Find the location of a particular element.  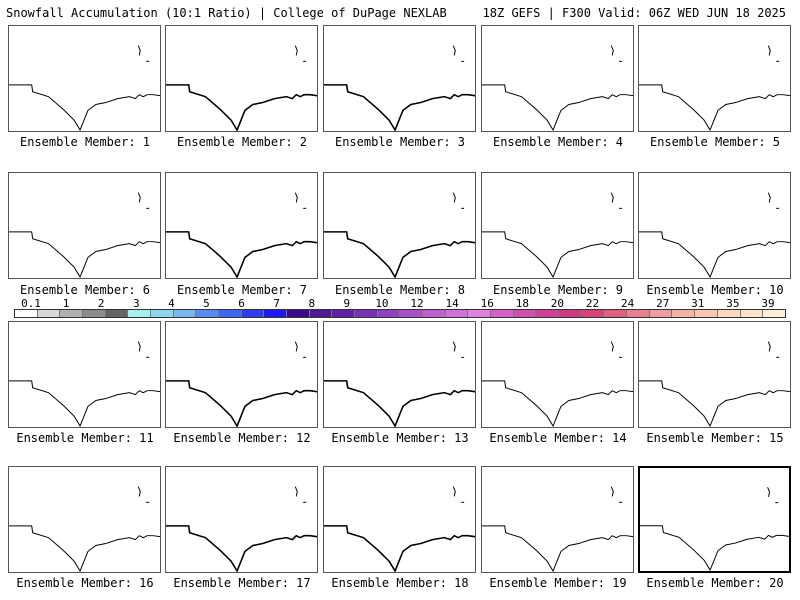

ensemble-member-label-12: Ensemble Member: 12 is located at coordinates (242, 438).